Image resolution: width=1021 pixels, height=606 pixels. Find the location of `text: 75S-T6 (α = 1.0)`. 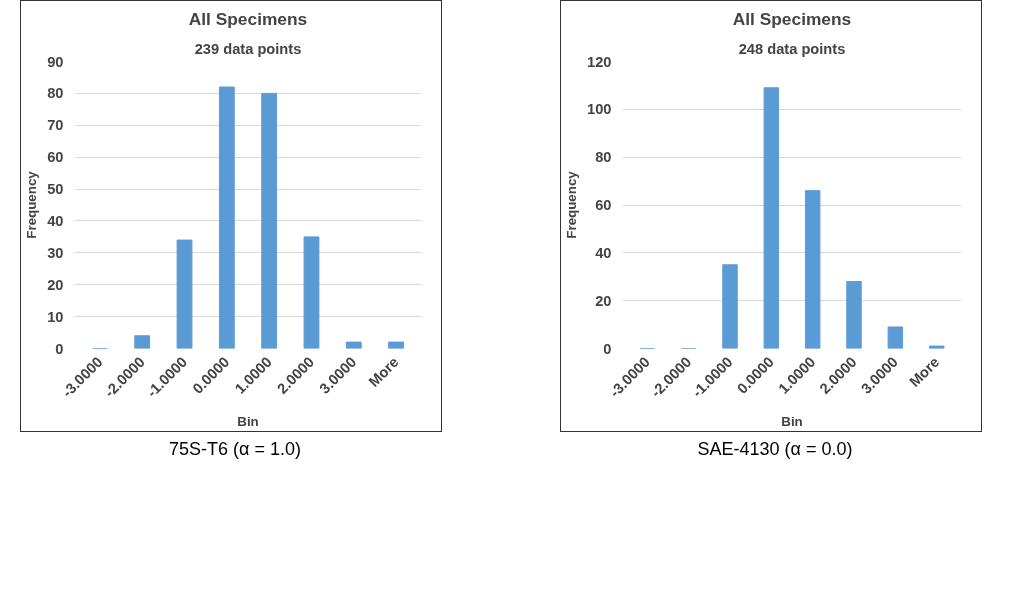

text: 75S-T6 (α = 1.0) is located at coordinates (235, 449).